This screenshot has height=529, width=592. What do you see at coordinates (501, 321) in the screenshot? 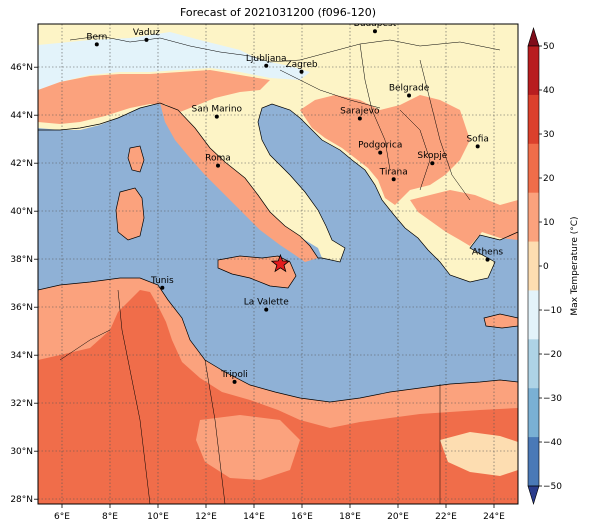
I see `crete-island` at bounding box center [501, 321].